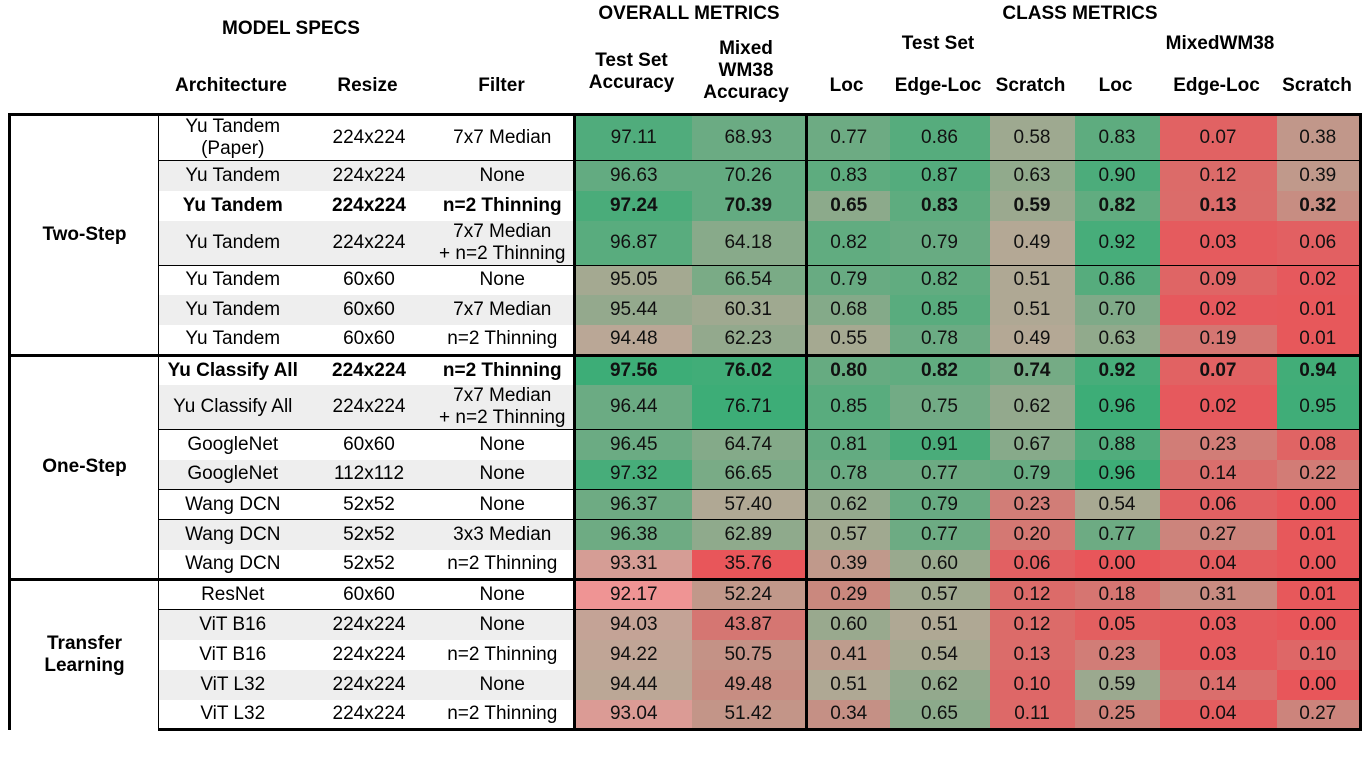 The image size is (1367, 766). Describe the element at coordinates (1319, 407) in the screenshot. I see `mixed-scratch-cell: 0.95` at that location.